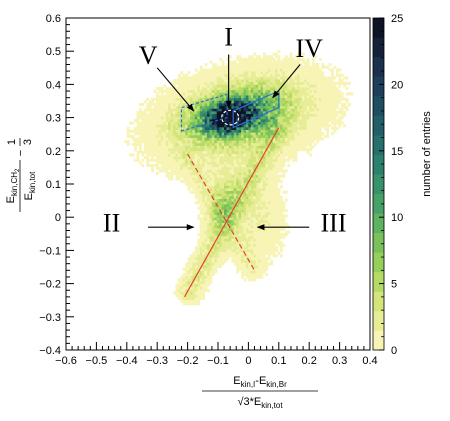 This screenshot has height=421, width=450. What do you see at coordinates (378, 184) in the screenshot?
I see `colorbar-frame` at bounding box center [378, 184].